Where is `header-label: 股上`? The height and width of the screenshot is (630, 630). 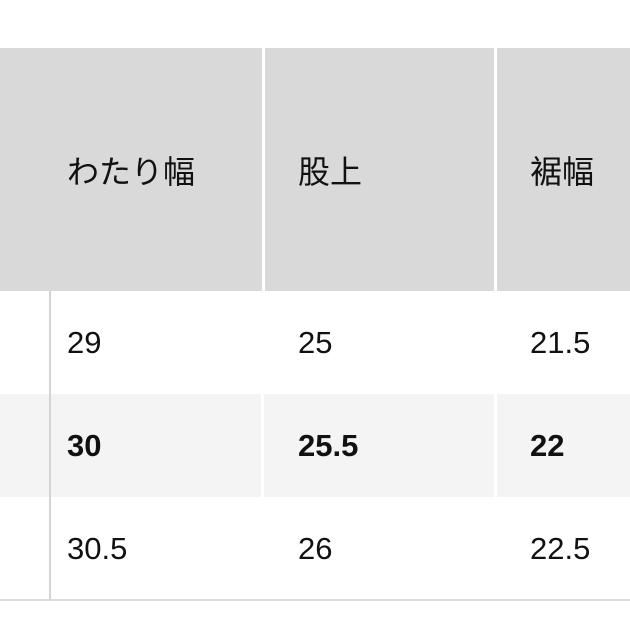
header-label: 股上 is located at coordinates (330, 171).